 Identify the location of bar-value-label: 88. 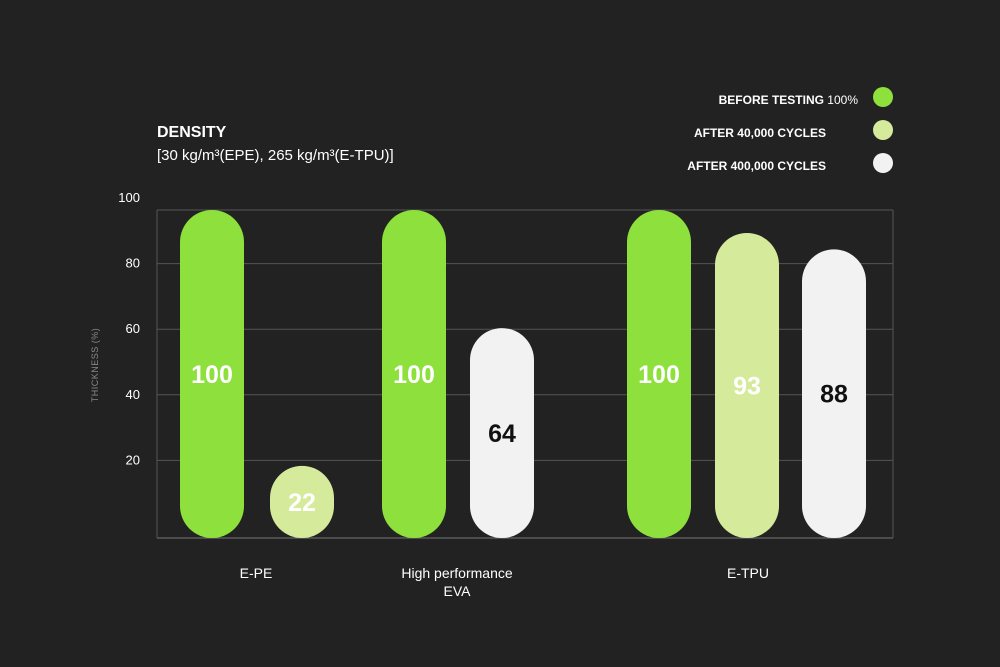
(834, 395).